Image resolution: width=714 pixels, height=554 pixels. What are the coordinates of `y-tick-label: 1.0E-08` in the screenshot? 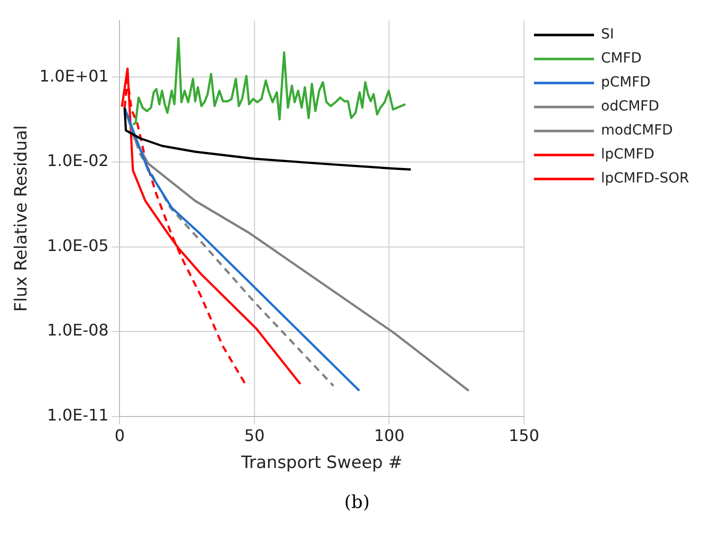 It's located at (78, 330).